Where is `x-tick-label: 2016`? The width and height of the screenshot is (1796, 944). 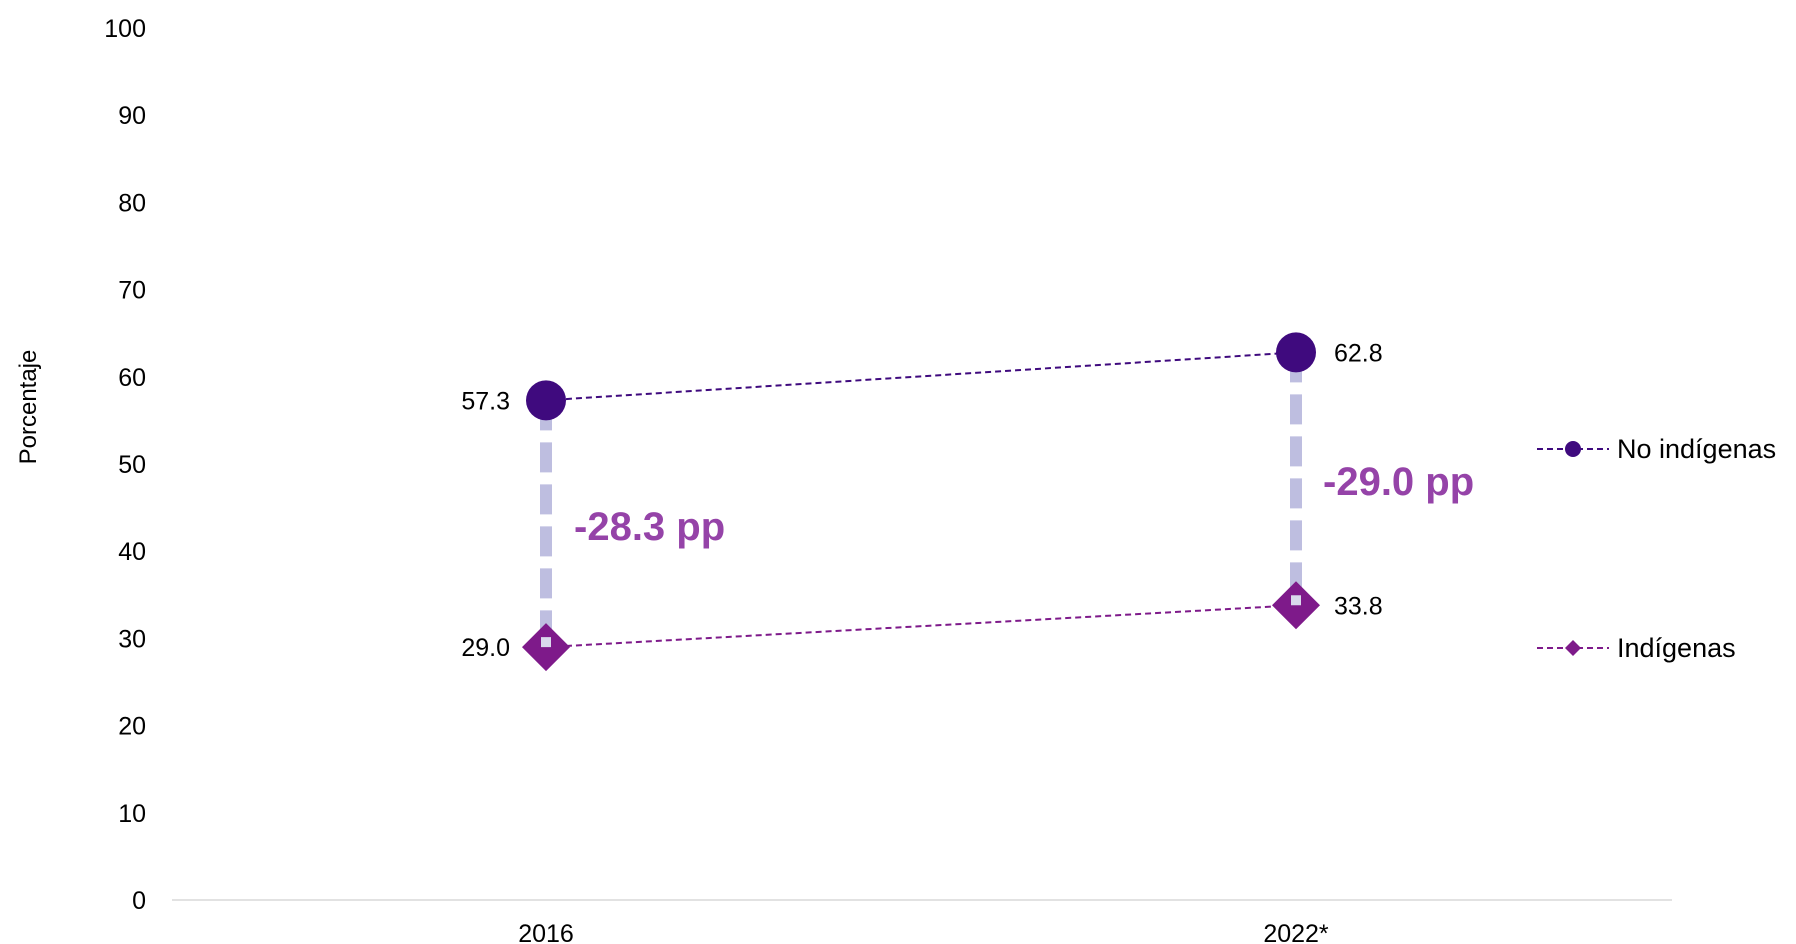
x-tick-label: 2016 is located at coordinates (546, 932).